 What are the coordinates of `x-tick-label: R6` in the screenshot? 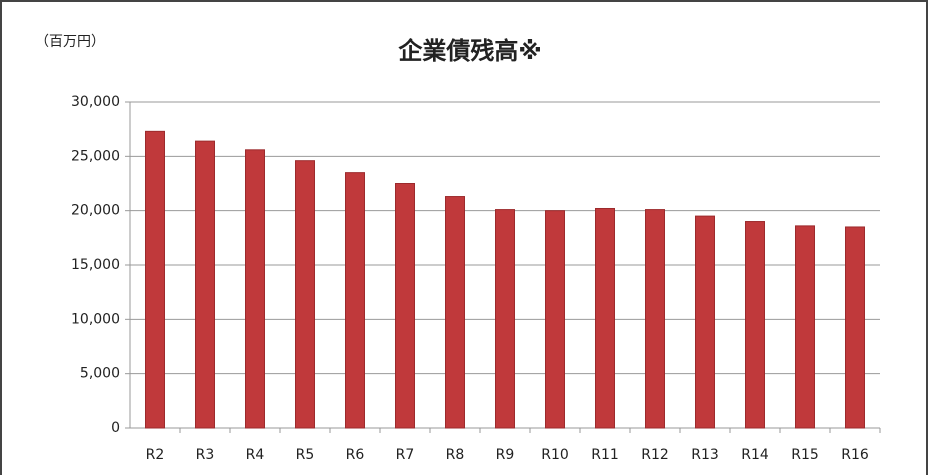 It's located at (355, 455).